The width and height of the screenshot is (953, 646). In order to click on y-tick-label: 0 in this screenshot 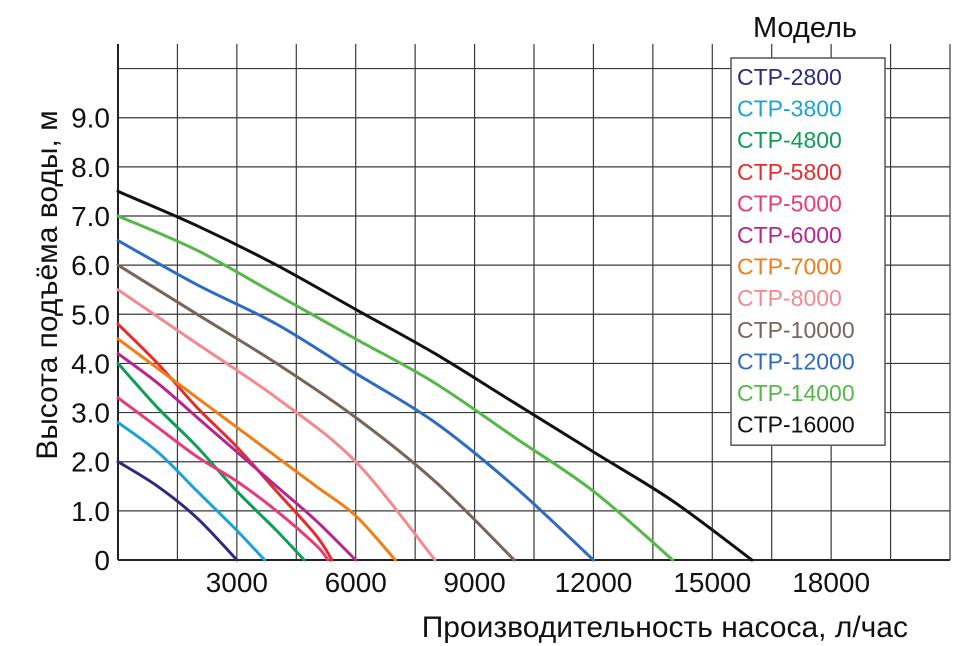, I will do `click(102, 560)`.